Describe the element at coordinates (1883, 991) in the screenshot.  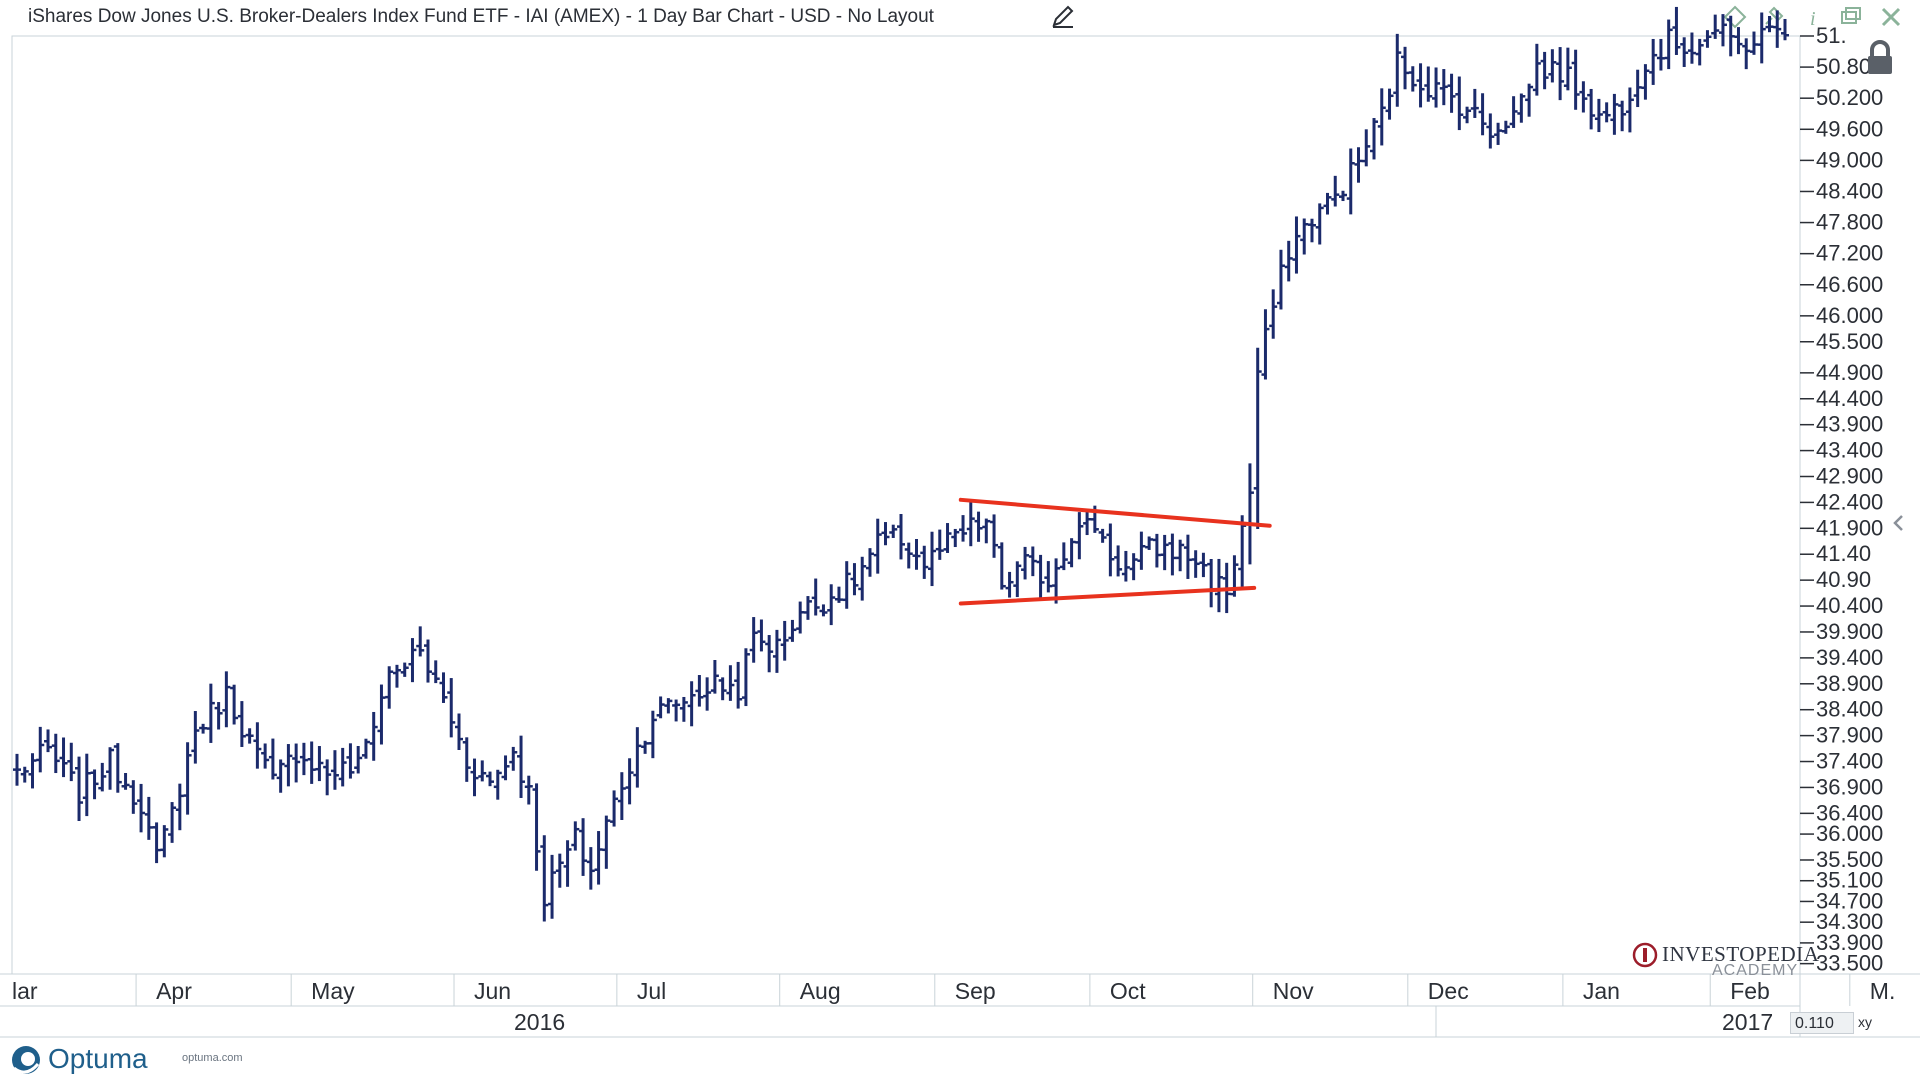
I see `month-label: M.` at that location.